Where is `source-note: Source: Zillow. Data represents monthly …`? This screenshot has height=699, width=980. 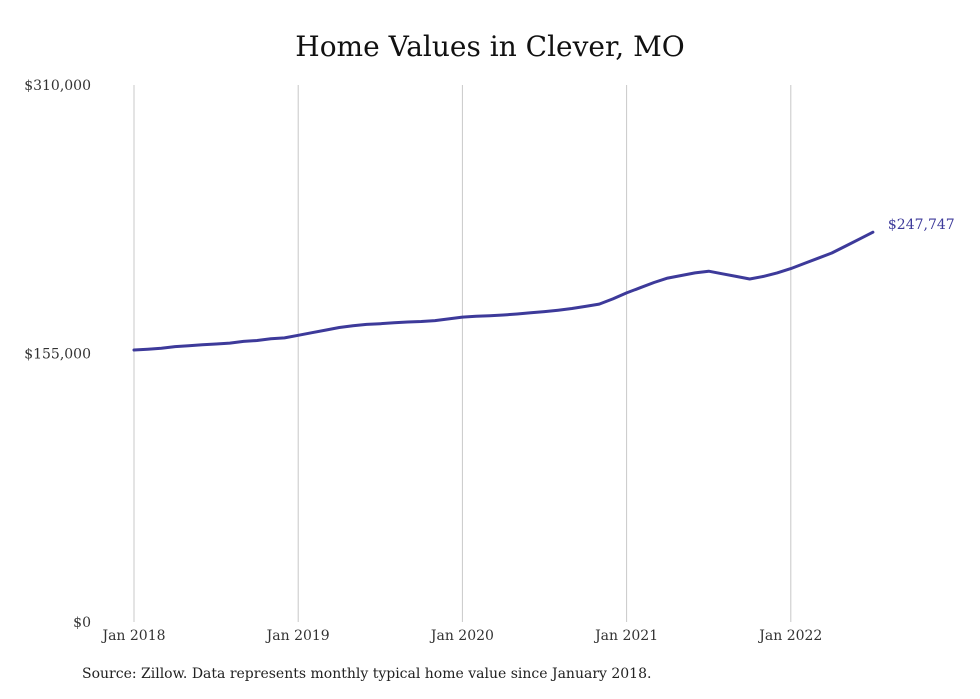
source-note: Source: Zillow. Data represents monthly … is located at coordinates (367, 674).